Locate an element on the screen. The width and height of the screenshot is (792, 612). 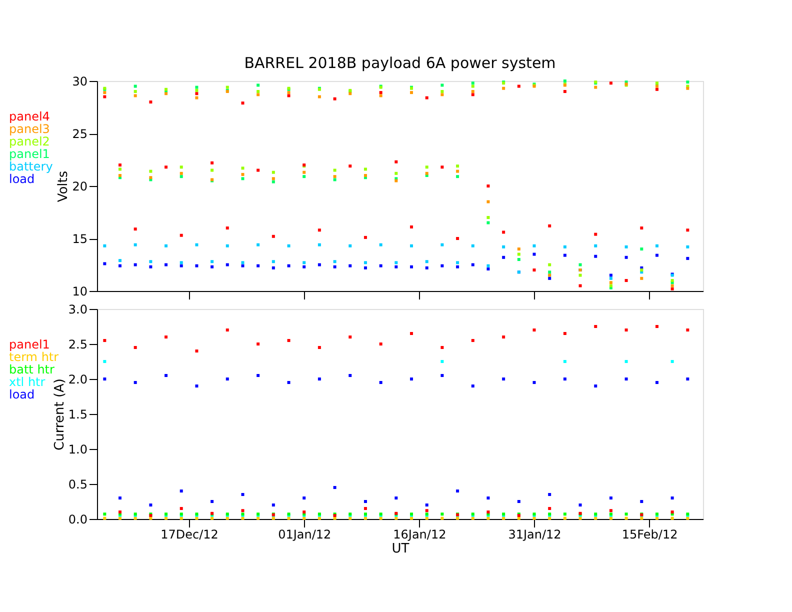
x-tick-label: 31Jan/12 is located at coordinates (535, 535).